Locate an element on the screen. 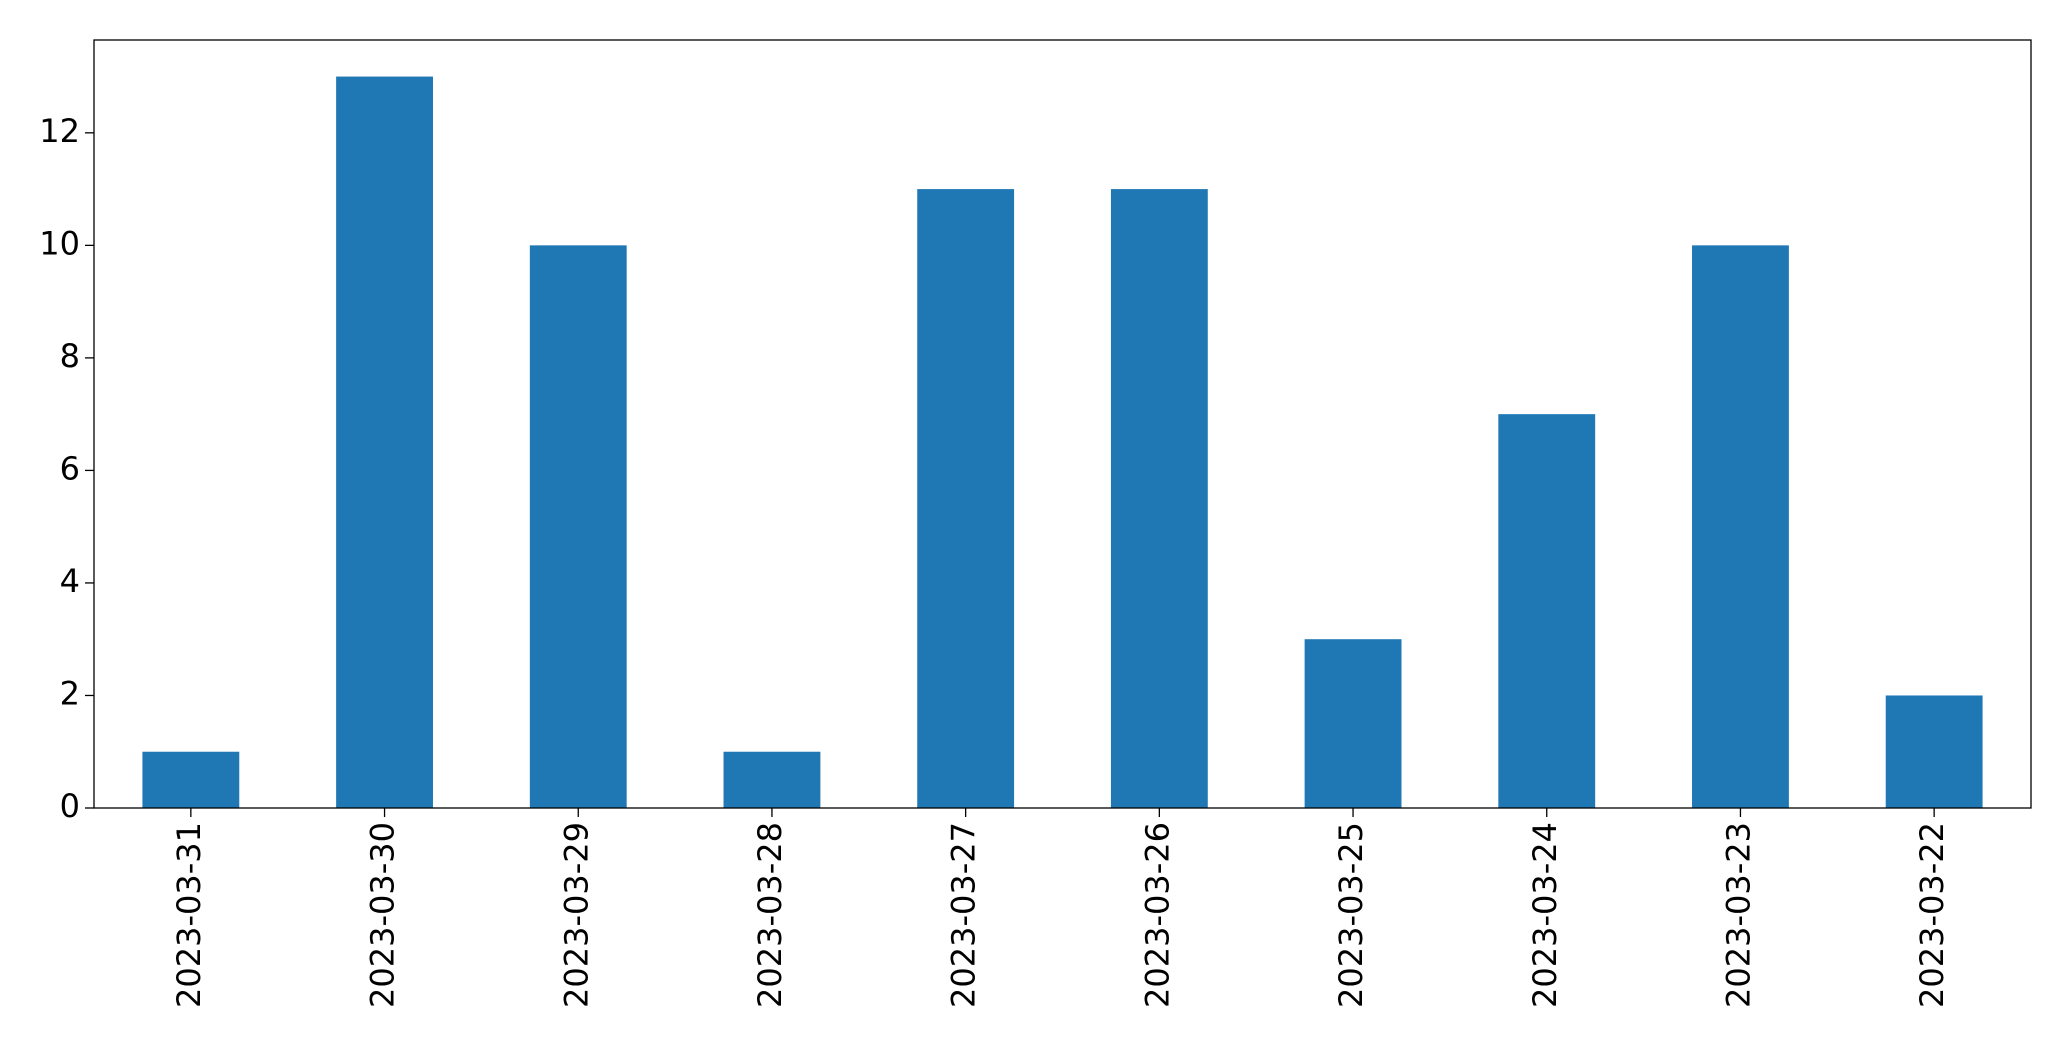 This screenshot has width=2071, height=1061. x-tick-label: 2023-03-29 is located at coordinates (576, 915).